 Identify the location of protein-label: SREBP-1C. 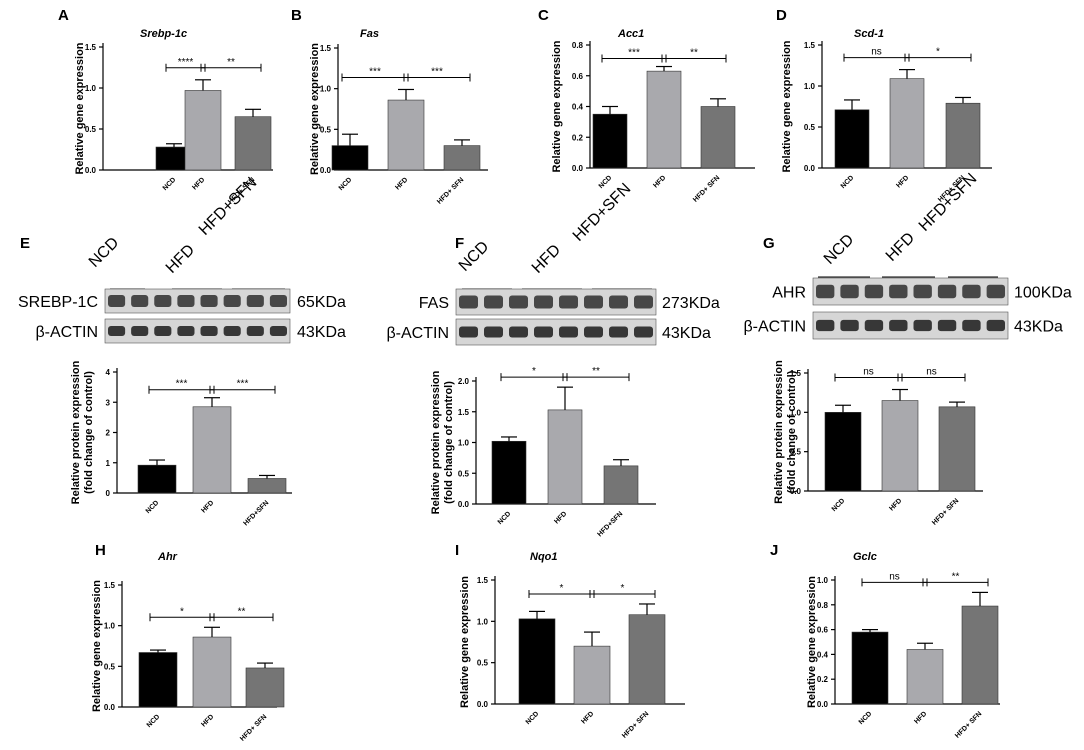
(58, 302).